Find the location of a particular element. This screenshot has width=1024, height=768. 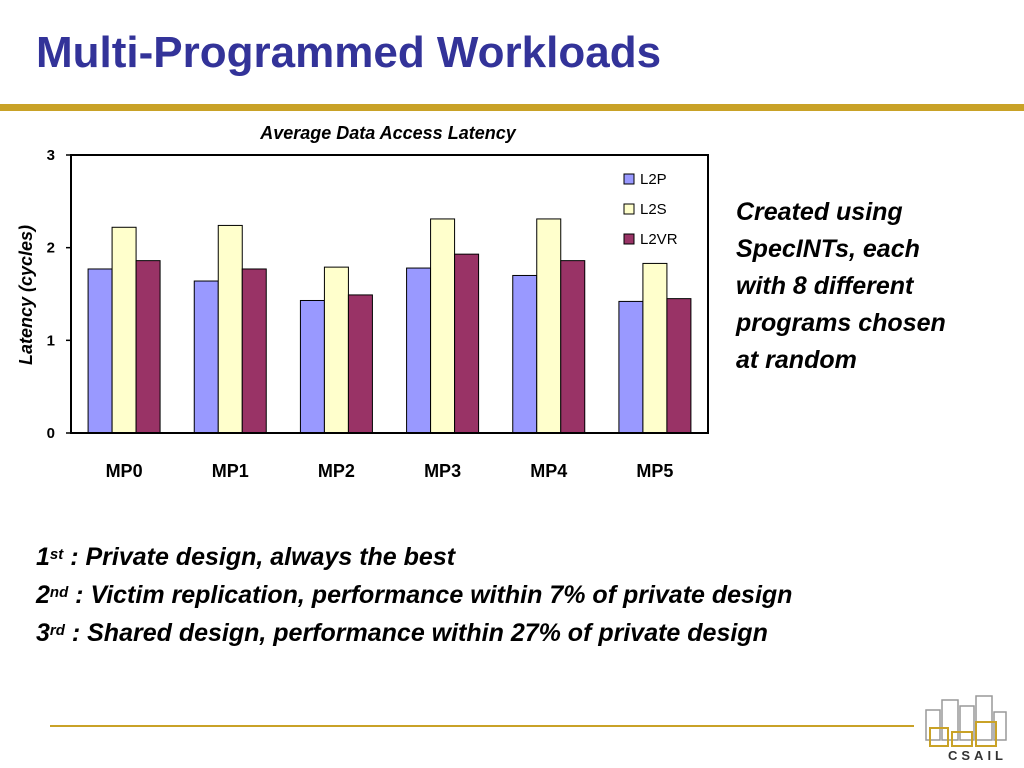

legend-swatch-l2p is located at coordinates (629, 179).